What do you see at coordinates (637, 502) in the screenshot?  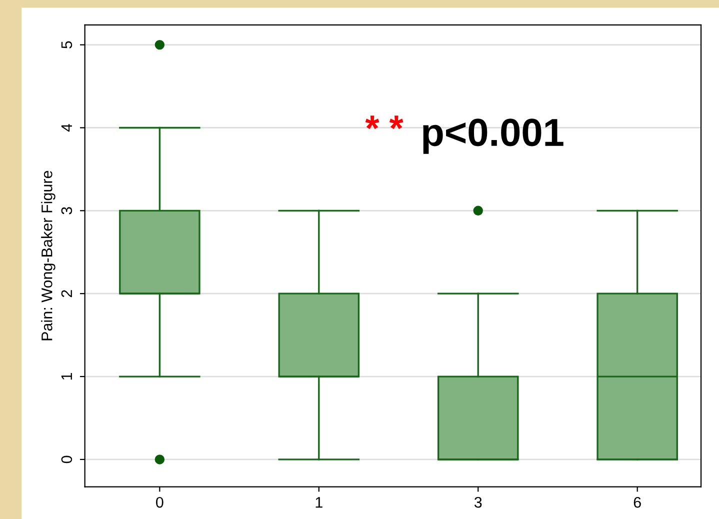 I see `x-tick-label: 6` at bounding box center [637, 502].